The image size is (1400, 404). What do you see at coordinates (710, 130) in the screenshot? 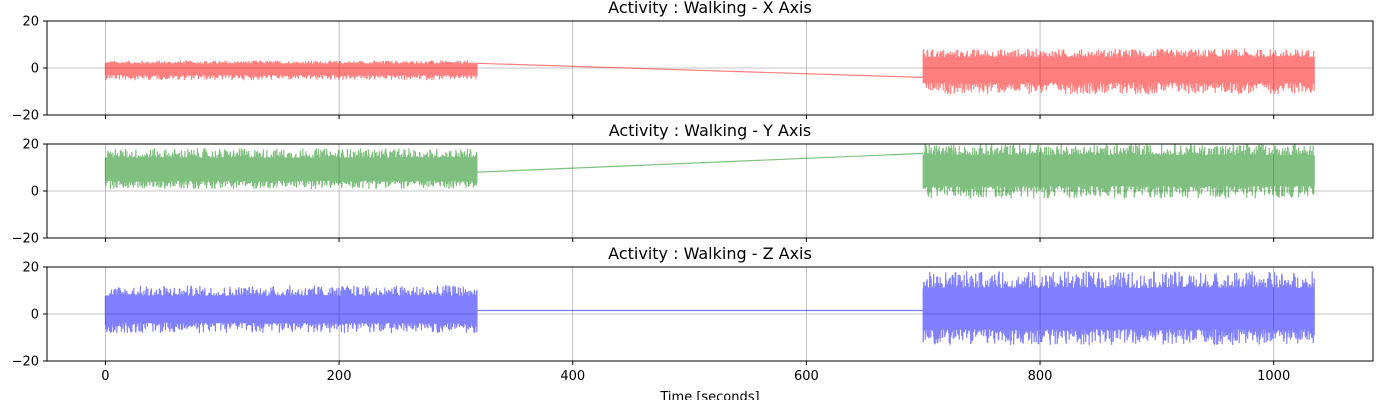
I see `panel-title: Activity : Walking - Y Axis` at bounding box center [710, 130].